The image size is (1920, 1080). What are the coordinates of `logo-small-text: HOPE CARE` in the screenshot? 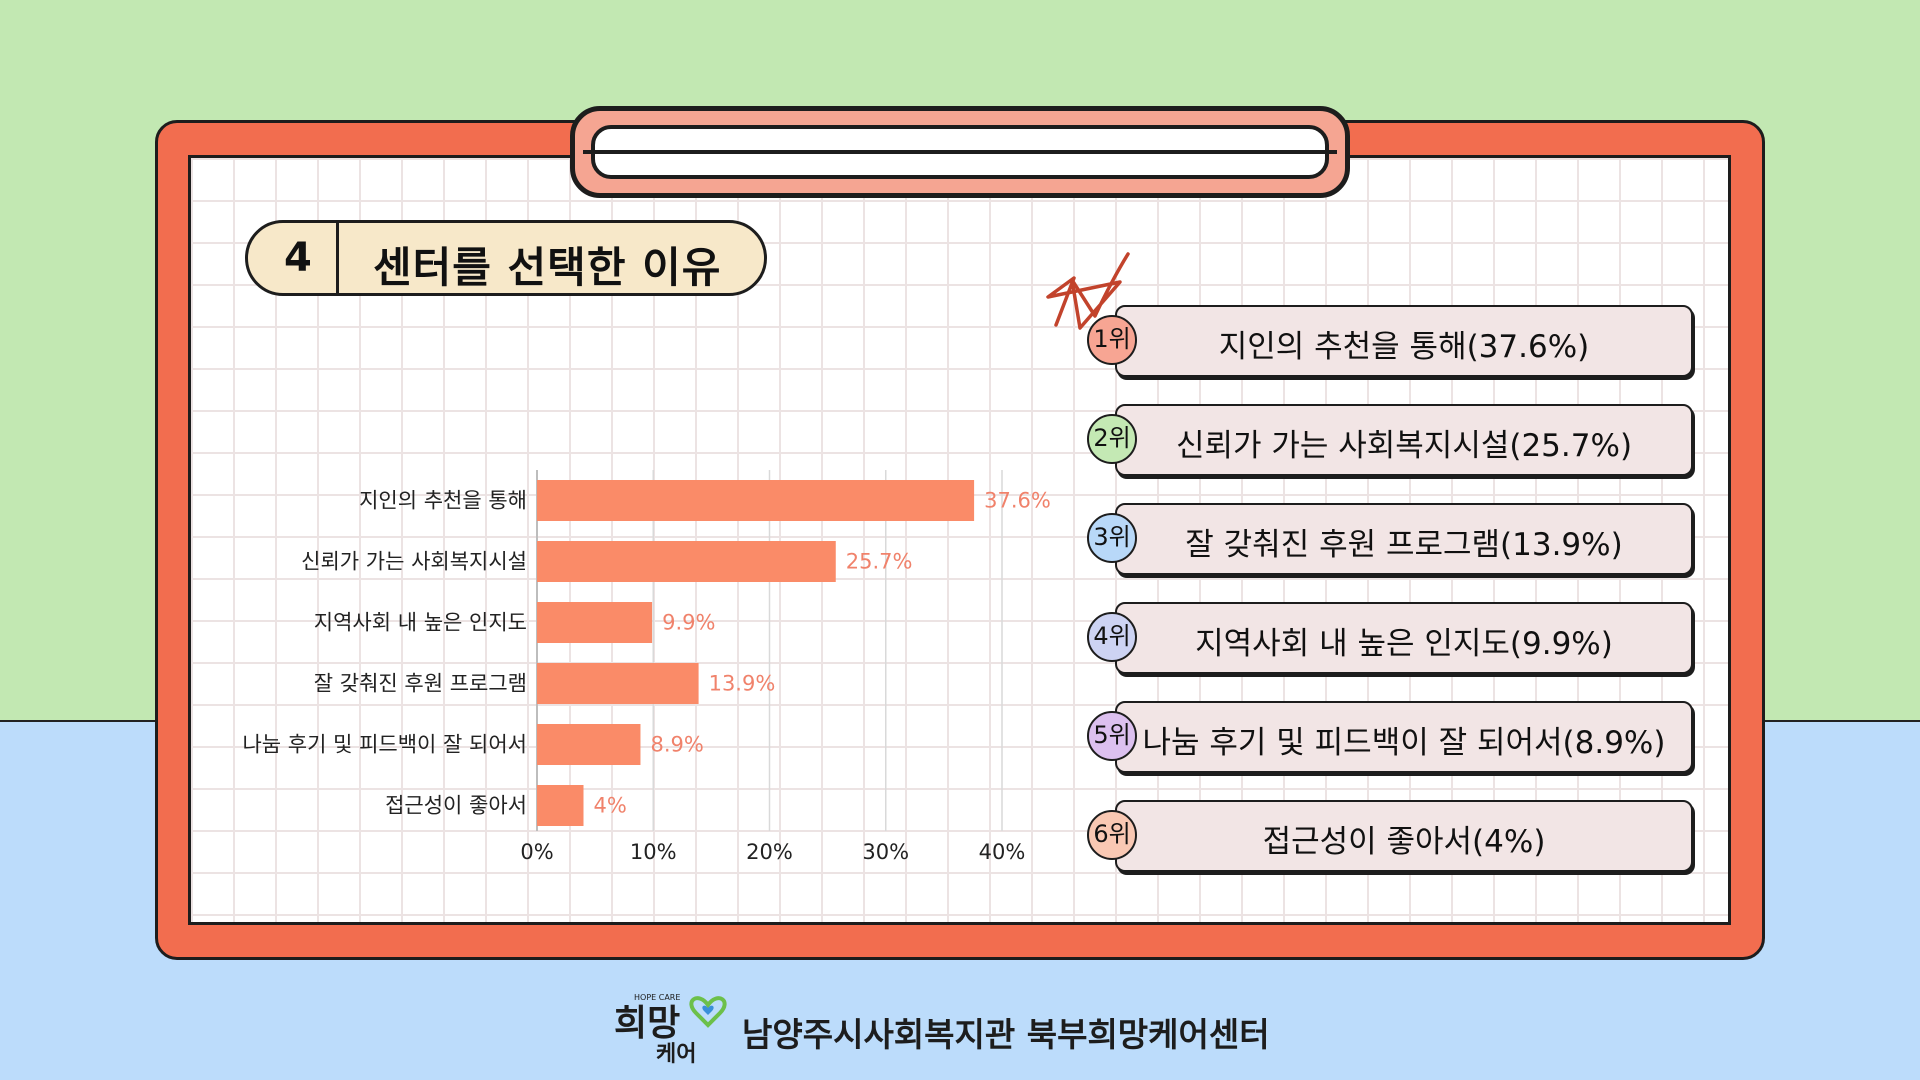 It's located at (657, 997).